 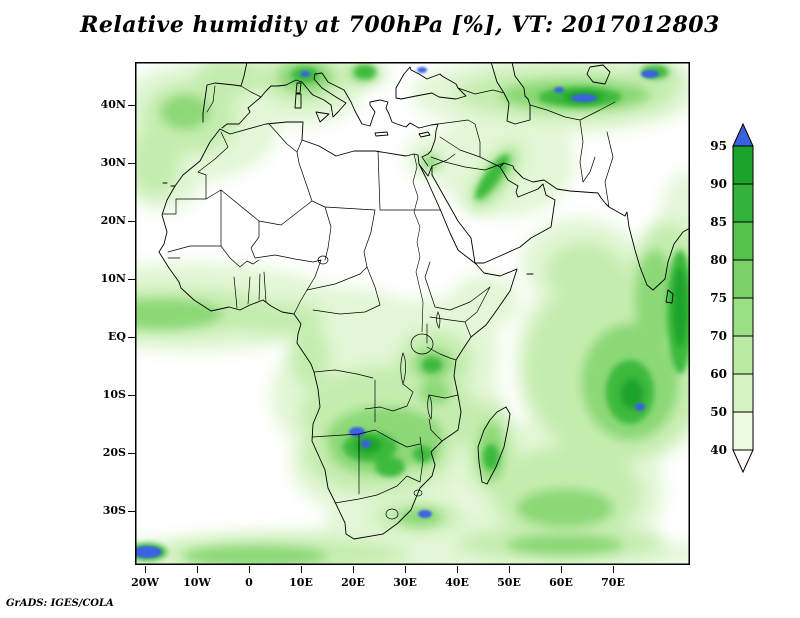 I want to click on colorbar-label: 80, so click(x=718, y=260).